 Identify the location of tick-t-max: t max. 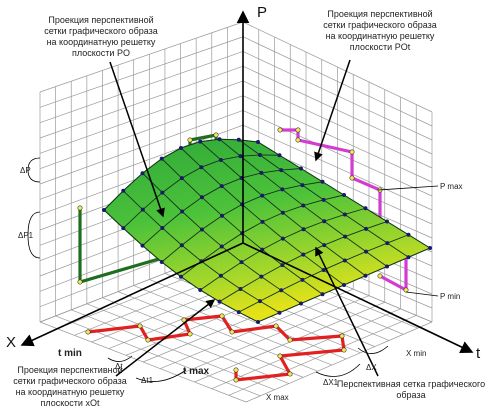
(196, 371).